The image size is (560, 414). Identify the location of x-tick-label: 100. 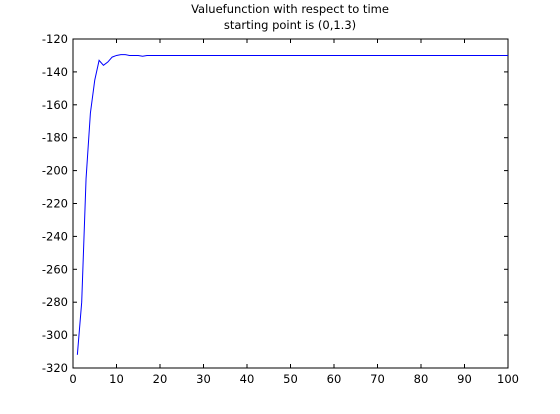
(508, 379).